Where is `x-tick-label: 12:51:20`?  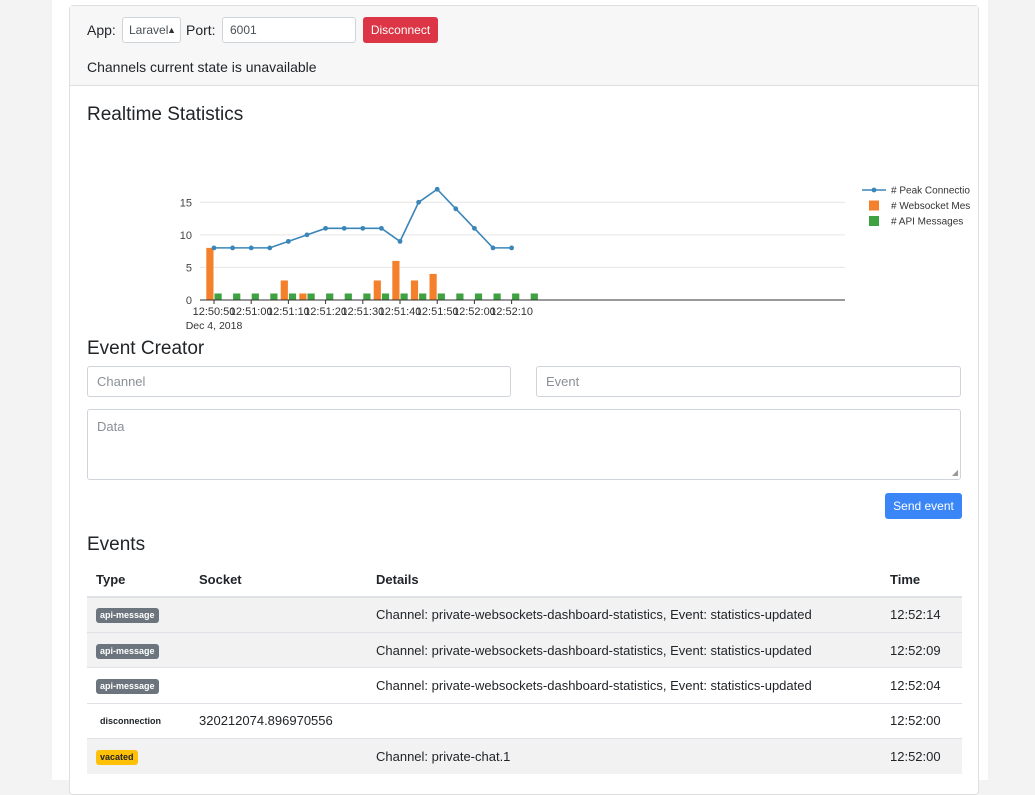 x-tick-label: 12:51:20 is located at coordinates (325, 312).